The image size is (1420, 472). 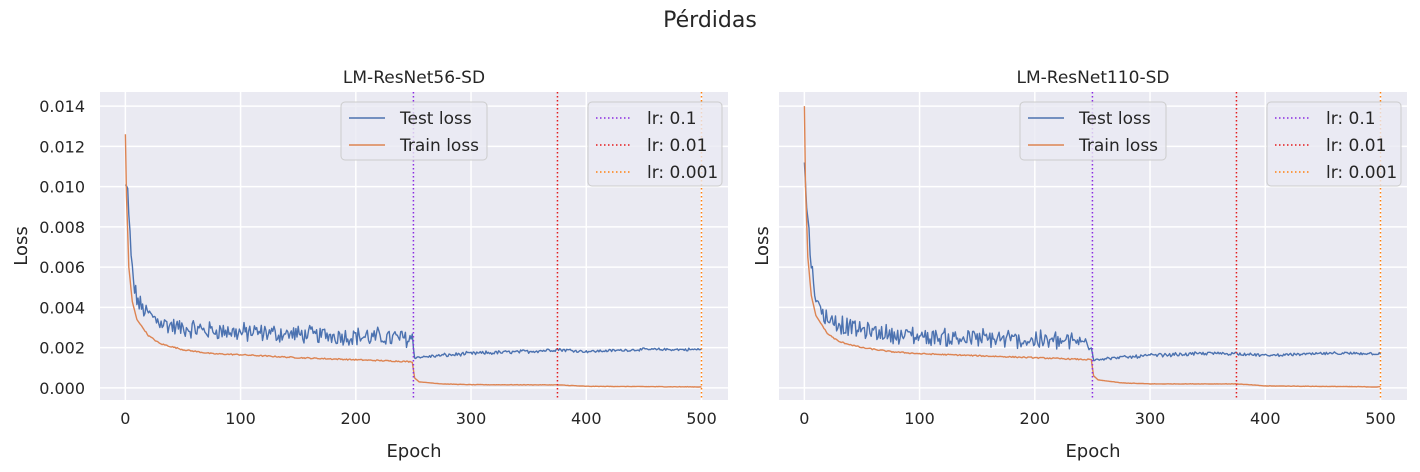 What do you see at coordinates (62, 307) in the screenshot?
I see `y-tick-label: 0.004` at bounding box center [62, 307].